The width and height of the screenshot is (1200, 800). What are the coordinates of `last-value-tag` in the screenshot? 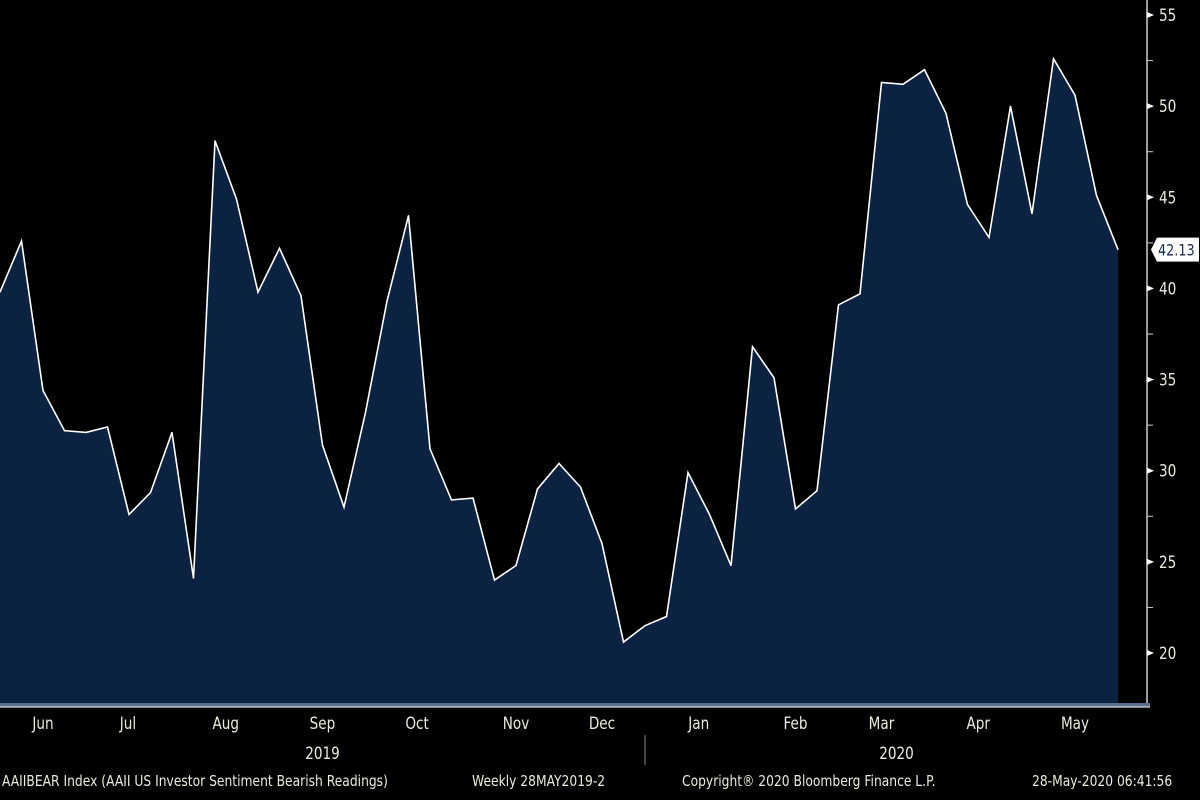 It's located at (1175, 249).